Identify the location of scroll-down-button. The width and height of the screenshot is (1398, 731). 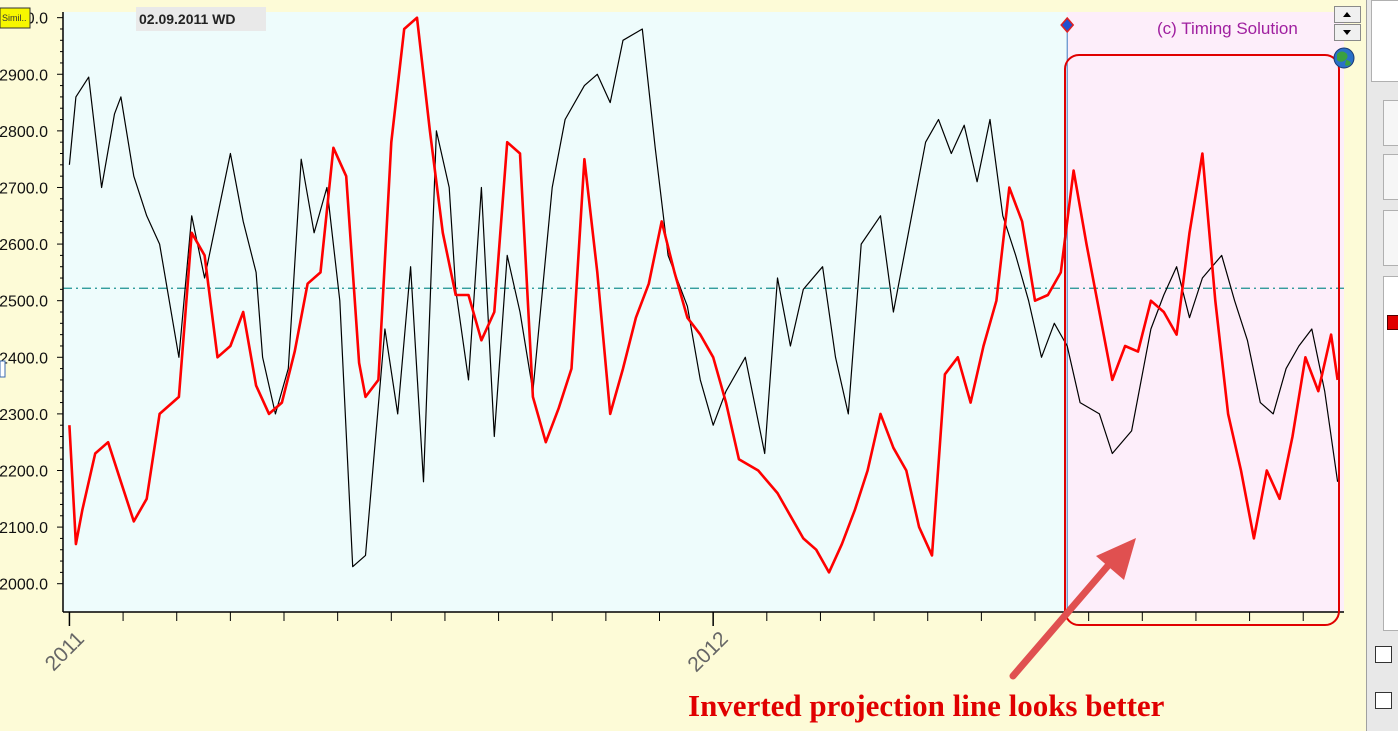
(1347, 32).